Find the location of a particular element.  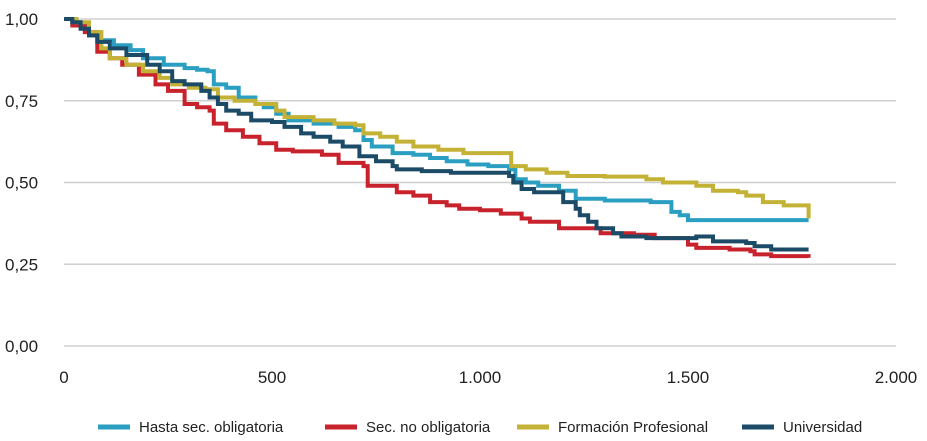

y-axis-tick-labels: 0,00 0,25 0,50 0,75 1,00 is located at coordinates (21, 183).